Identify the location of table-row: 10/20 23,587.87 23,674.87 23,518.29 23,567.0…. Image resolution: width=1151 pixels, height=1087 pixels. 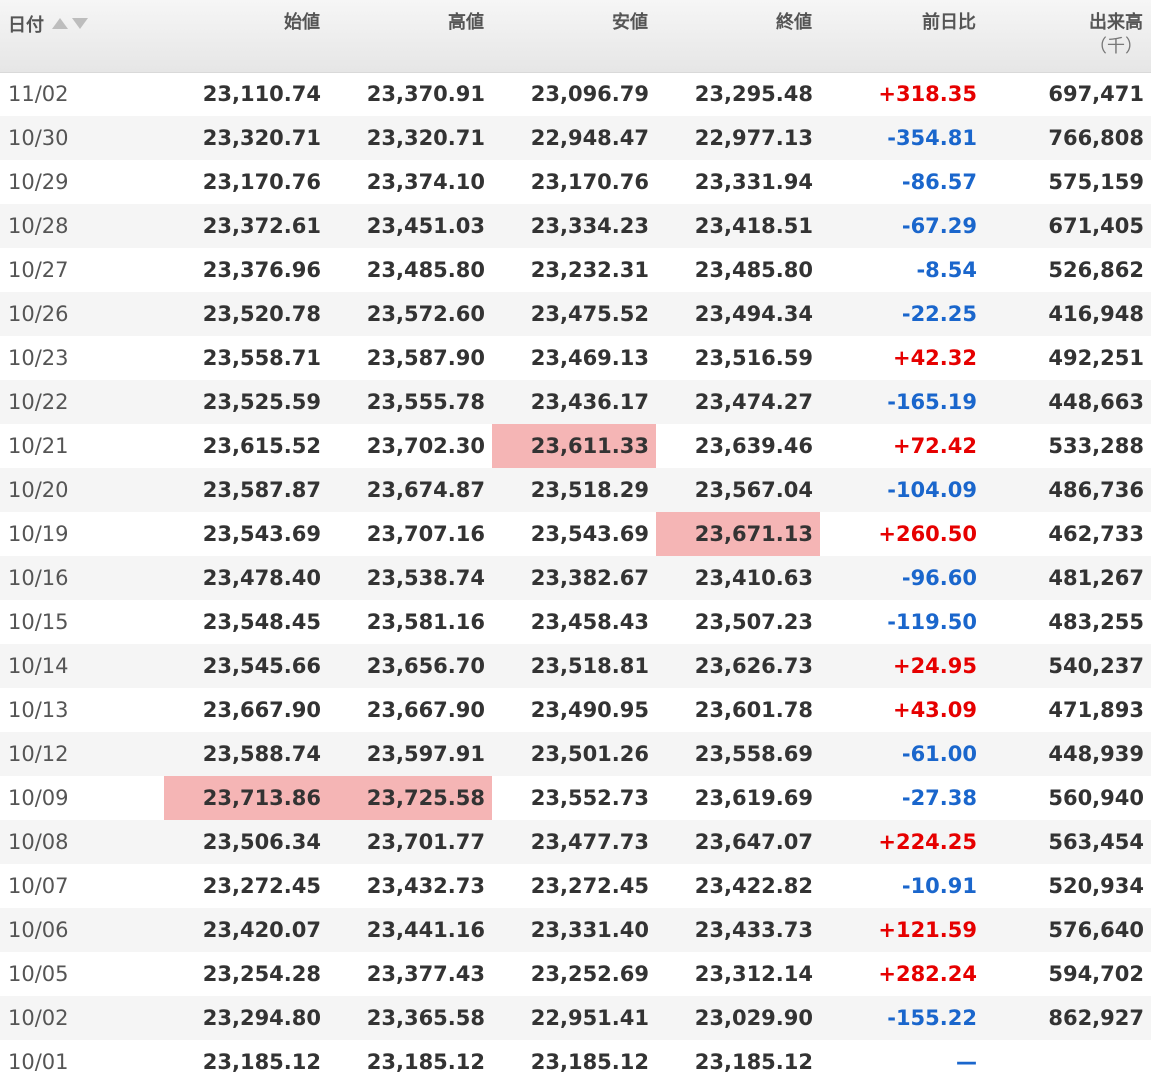
(575, 490).